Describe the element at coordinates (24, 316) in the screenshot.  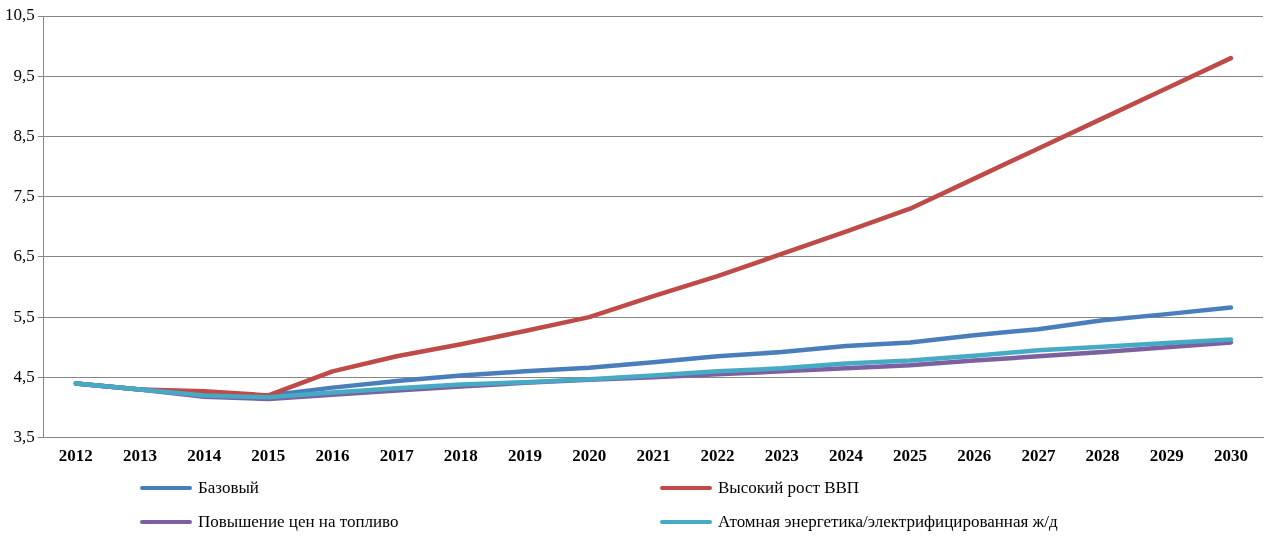
I see `y-tick-label: 5,5` at that location.